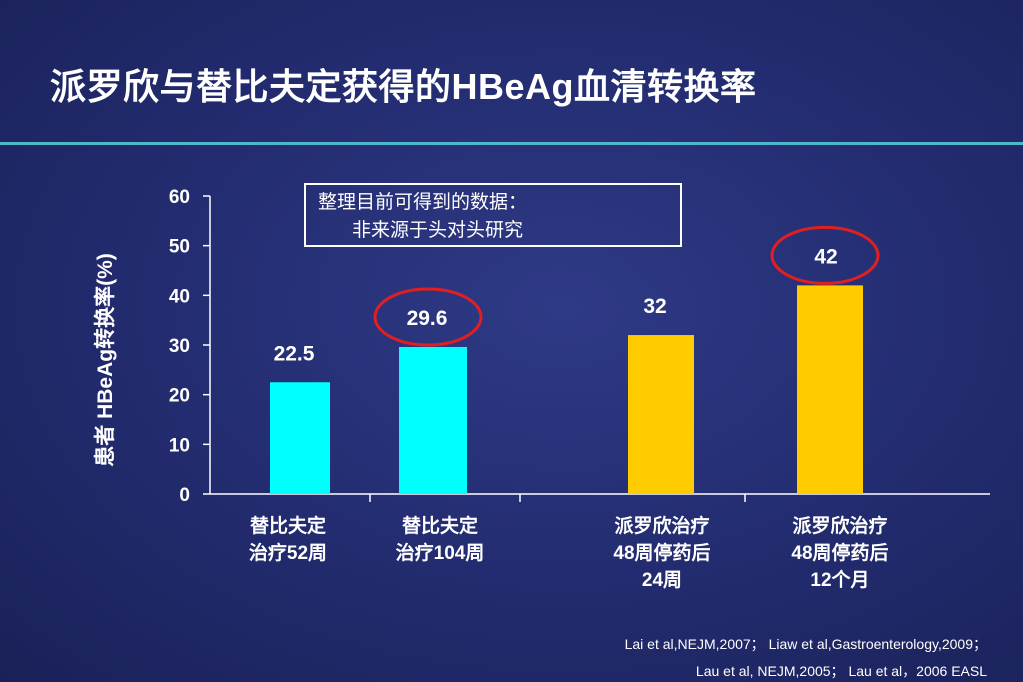 This screenshot has width=1023, height=682. I want to click on value-label-2: 29.6, so click(427, 318).